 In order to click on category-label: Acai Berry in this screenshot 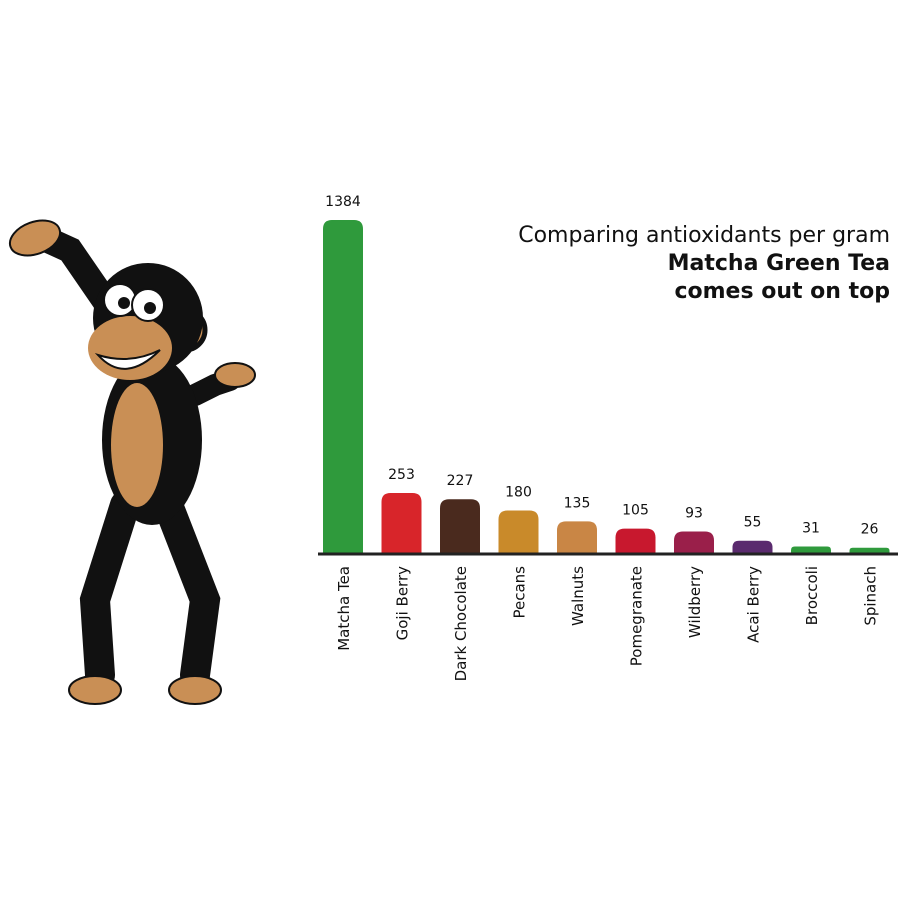, I will do `click(754, 604)`.